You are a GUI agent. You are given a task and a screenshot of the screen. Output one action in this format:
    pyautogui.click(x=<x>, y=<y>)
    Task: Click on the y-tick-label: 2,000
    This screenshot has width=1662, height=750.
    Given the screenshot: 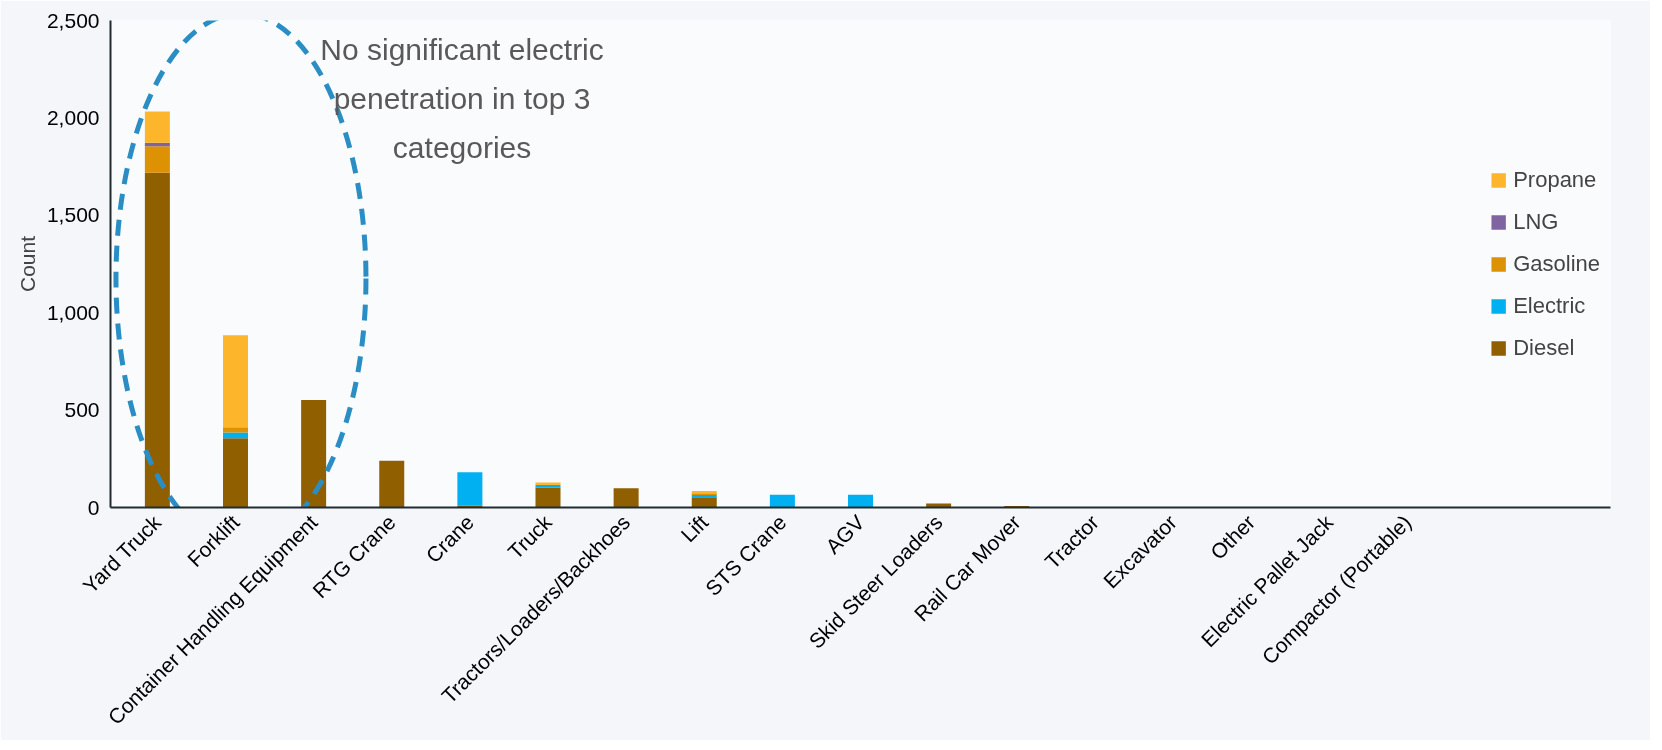 What is the action you would take?
    pyautogui.click(x=73, y=117)
    